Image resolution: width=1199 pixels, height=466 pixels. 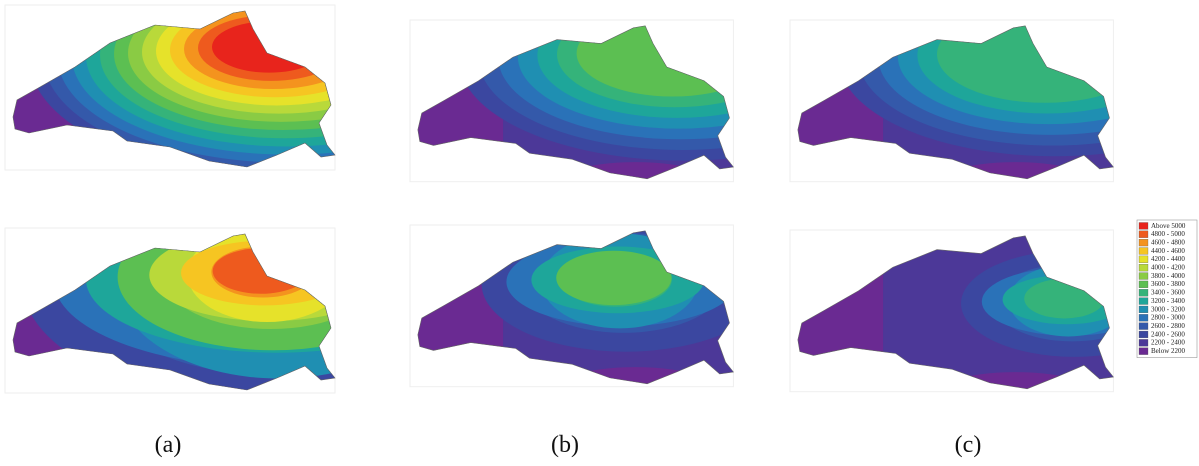 I want to click on legend-label: 2400 - 2600, so click(x=1168, y=334).